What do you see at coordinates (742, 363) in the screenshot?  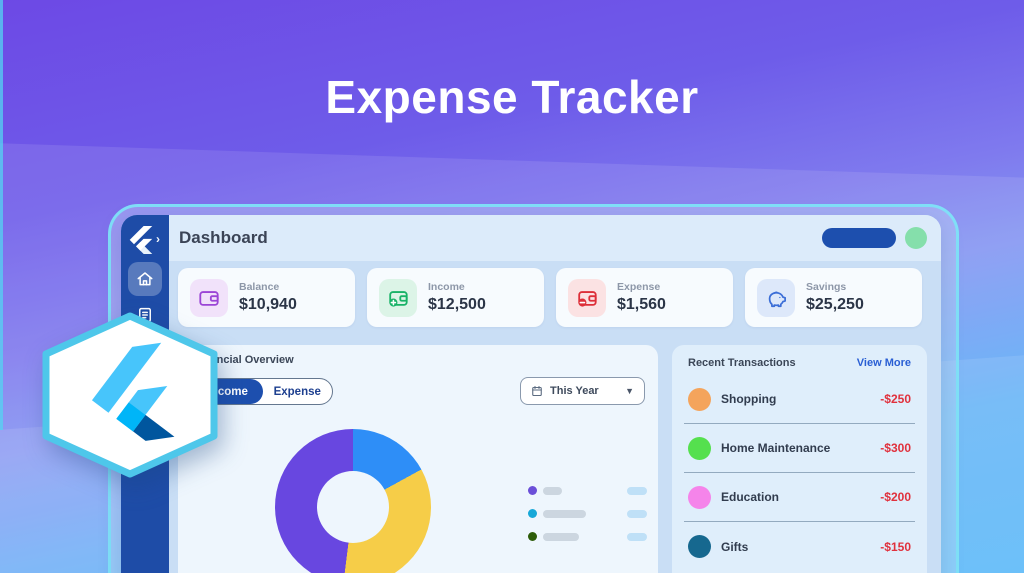 I see `panel-title: Recent Transactions` at bounding box center [742, 363].